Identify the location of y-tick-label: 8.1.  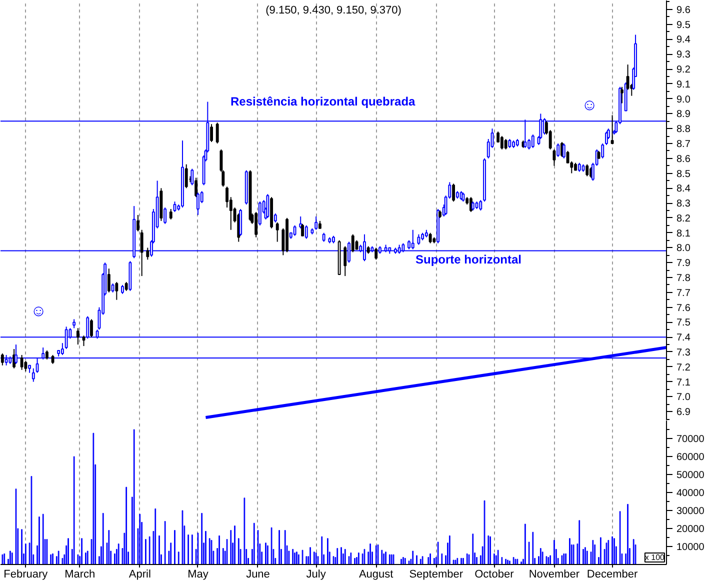
(683, 234).